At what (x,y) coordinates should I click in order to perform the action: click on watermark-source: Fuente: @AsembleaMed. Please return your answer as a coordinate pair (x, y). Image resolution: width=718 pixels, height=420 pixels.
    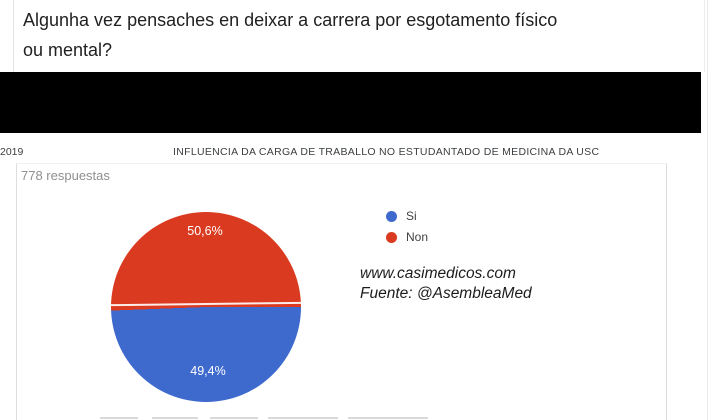
    Looking at the image, I should click on (446, 293).